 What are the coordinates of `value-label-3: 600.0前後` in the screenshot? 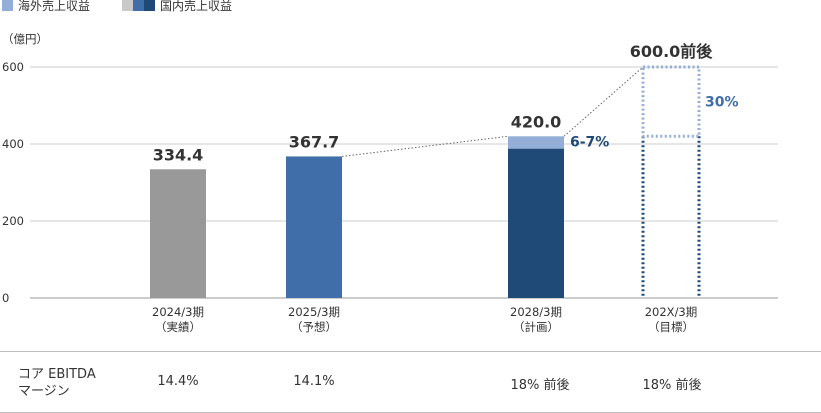 It's located at (672, 51).